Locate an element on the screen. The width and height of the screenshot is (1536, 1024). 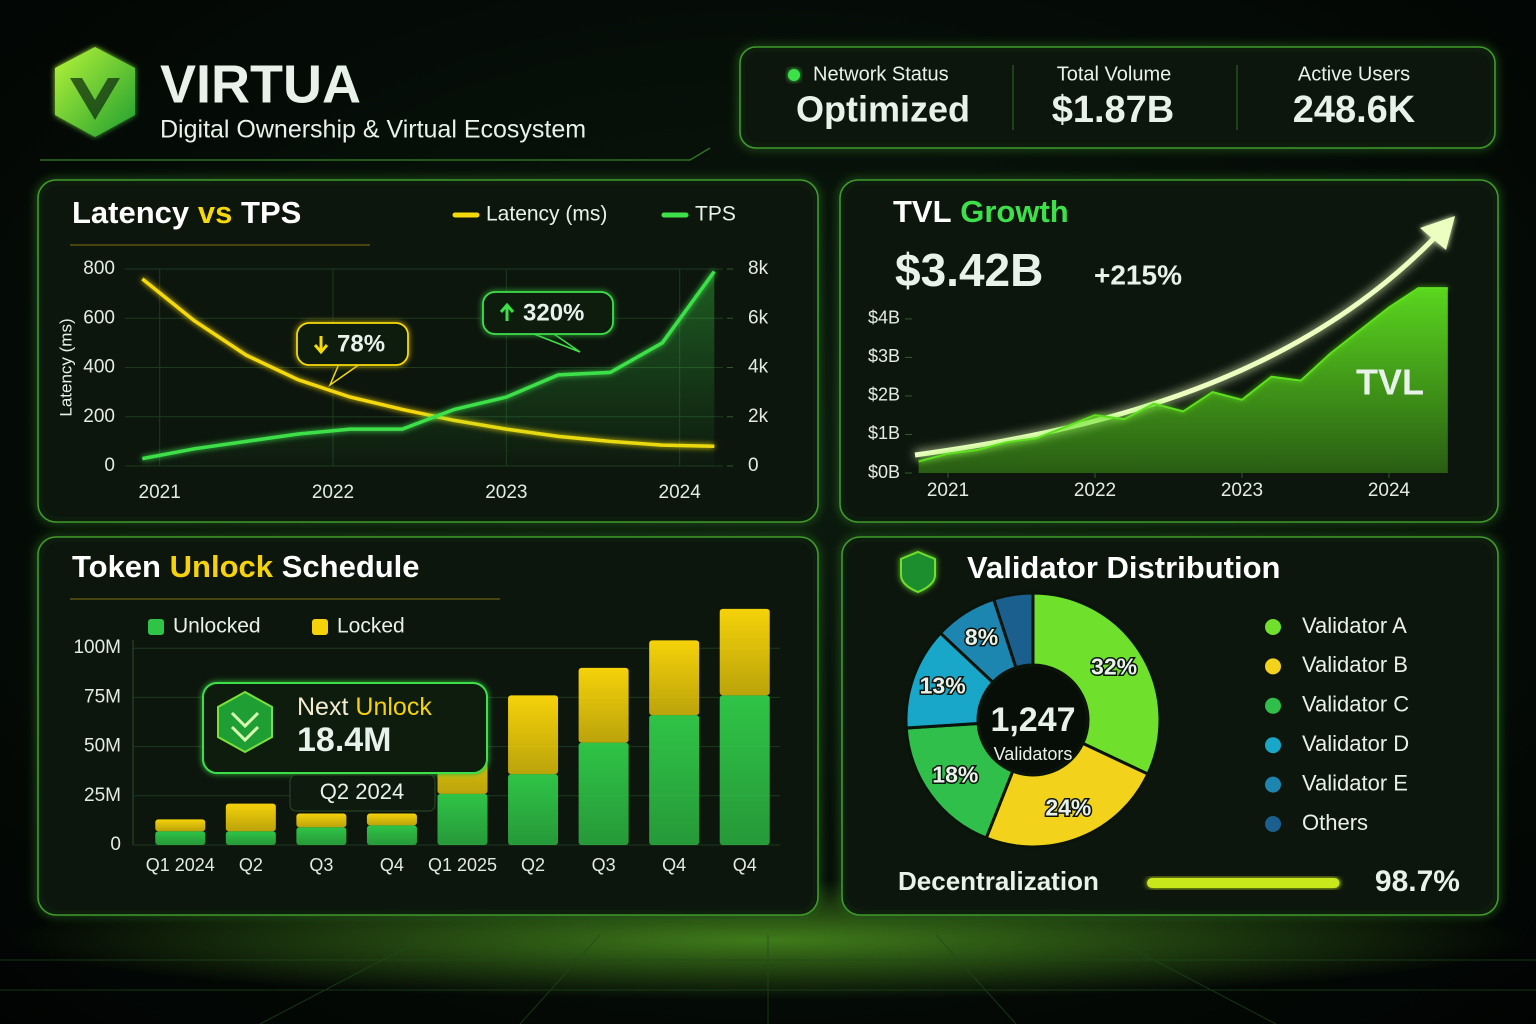
title-part: TVL is located at coordinates (922, 211).